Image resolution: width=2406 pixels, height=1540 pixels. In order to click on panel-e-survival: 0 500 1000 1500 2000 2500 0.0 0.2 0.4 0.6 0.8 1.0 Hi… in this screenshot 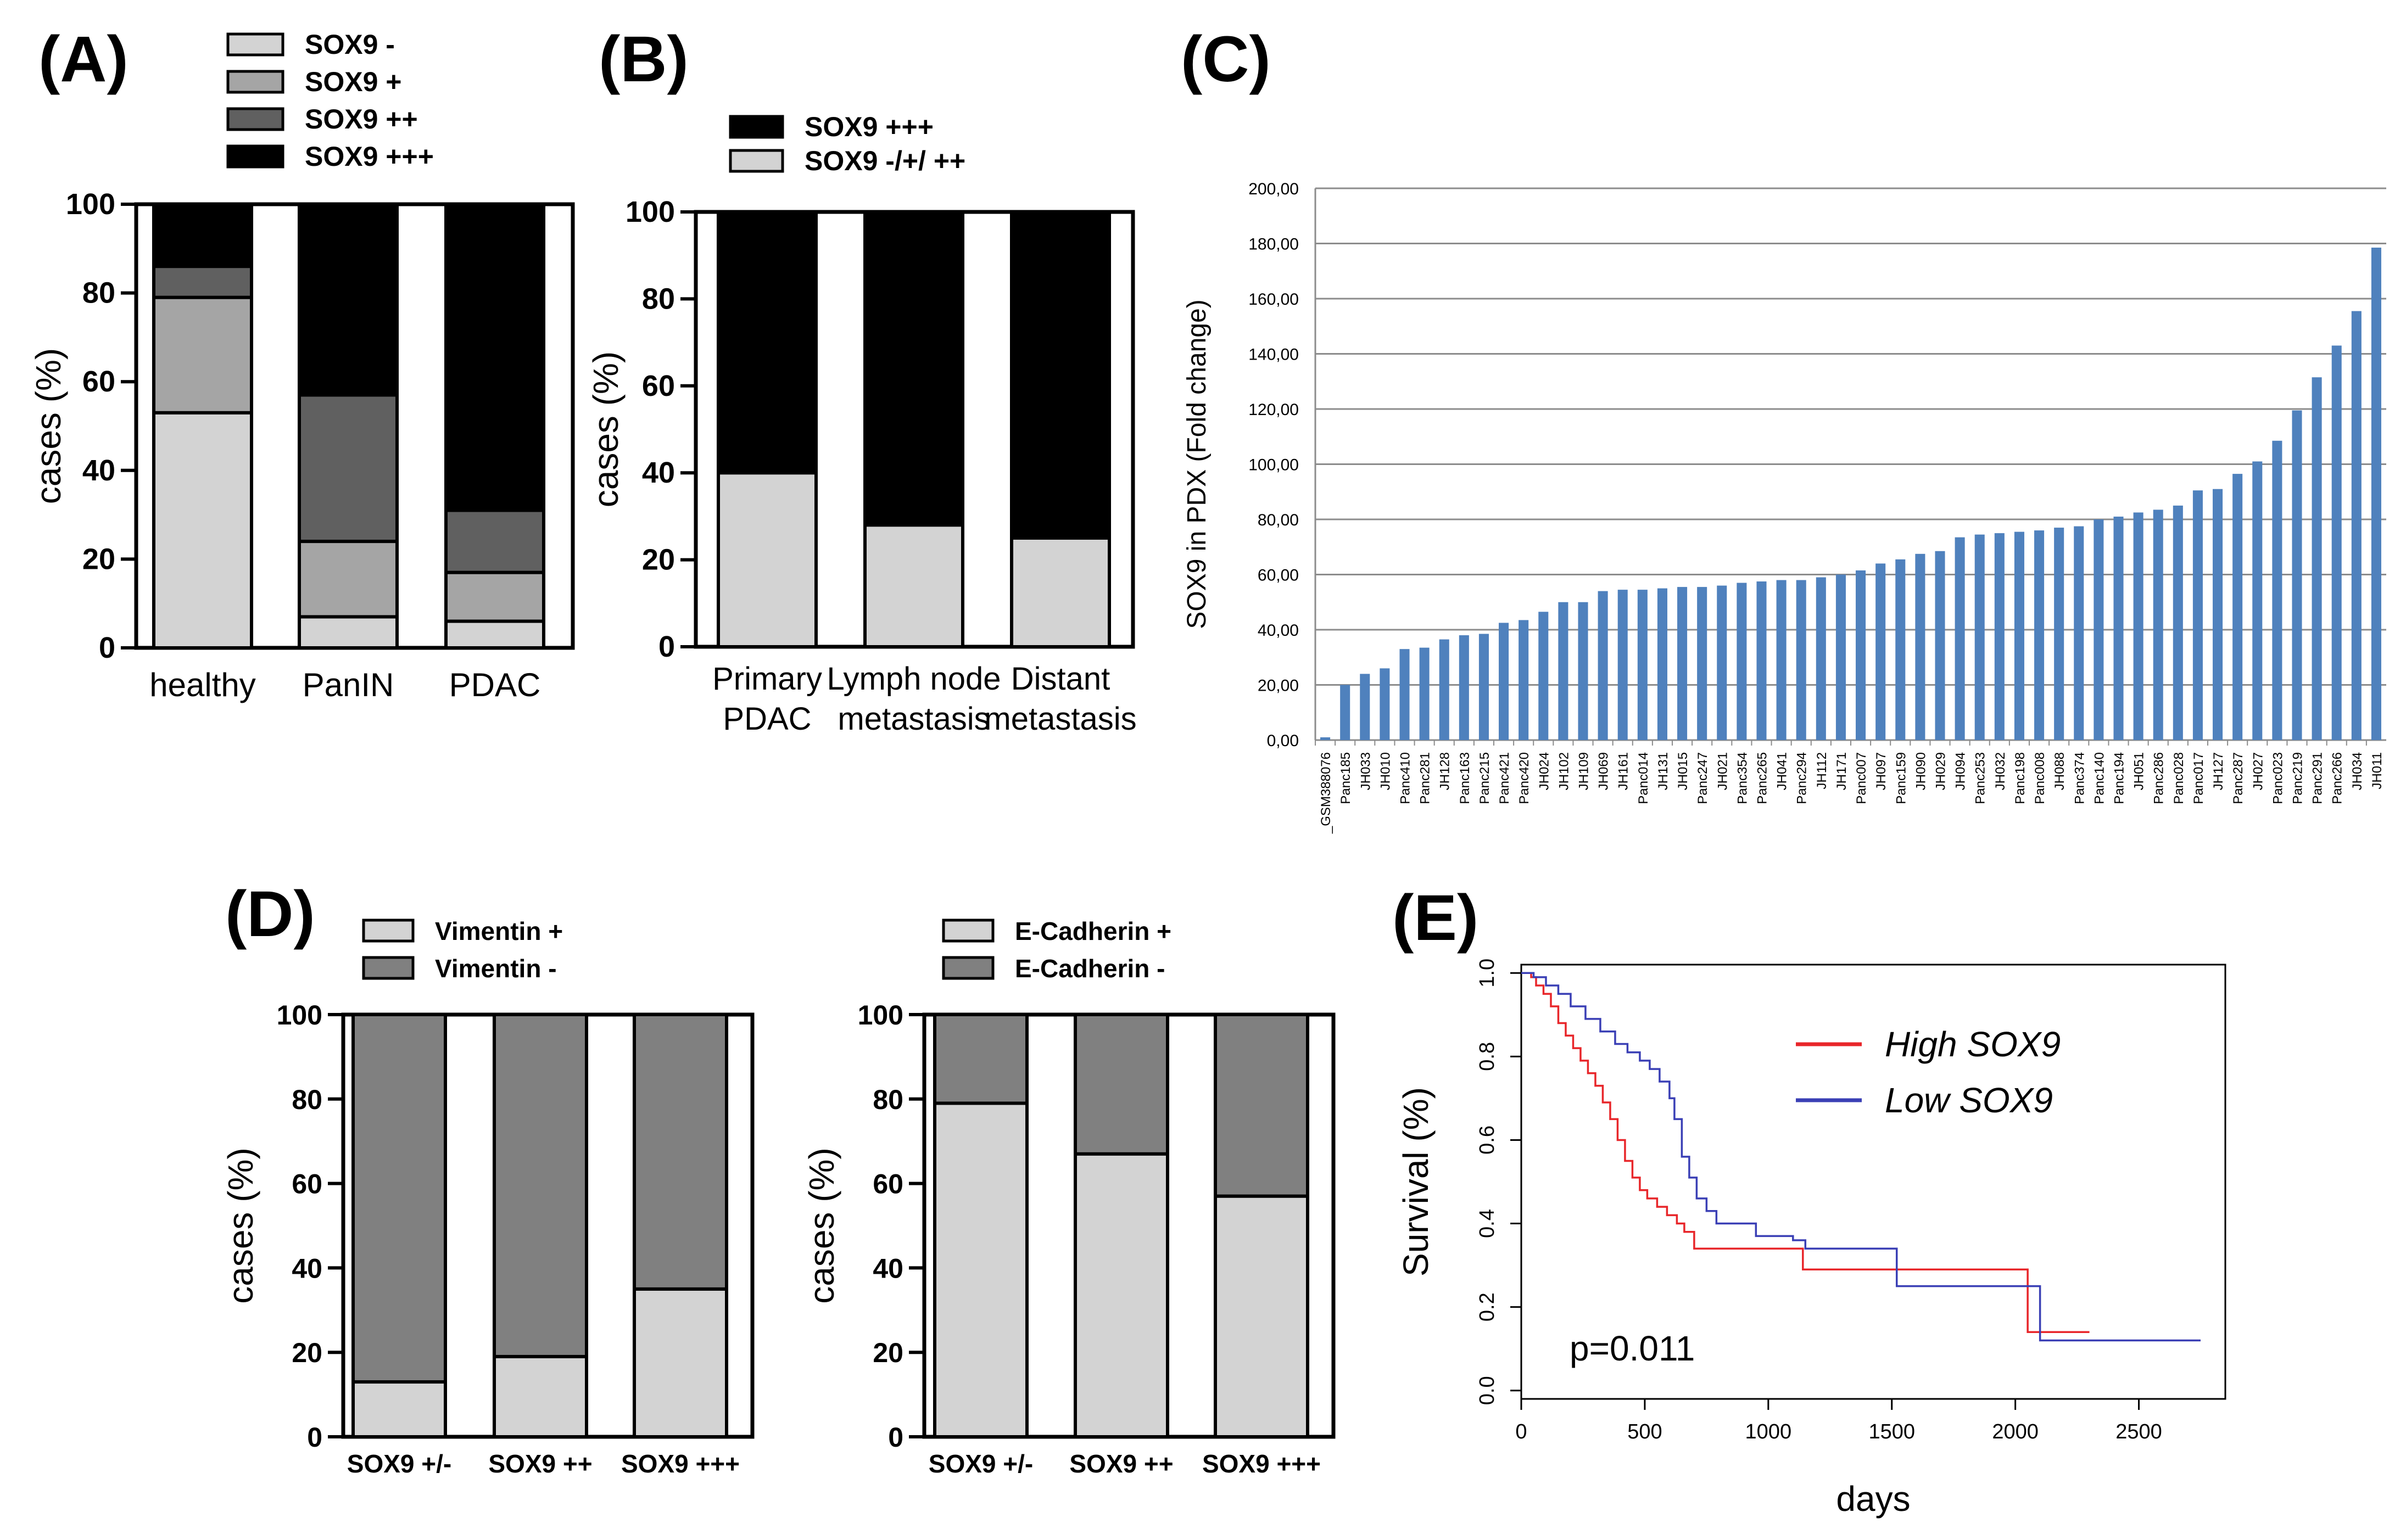, I will do `click(1809, 1200)`.